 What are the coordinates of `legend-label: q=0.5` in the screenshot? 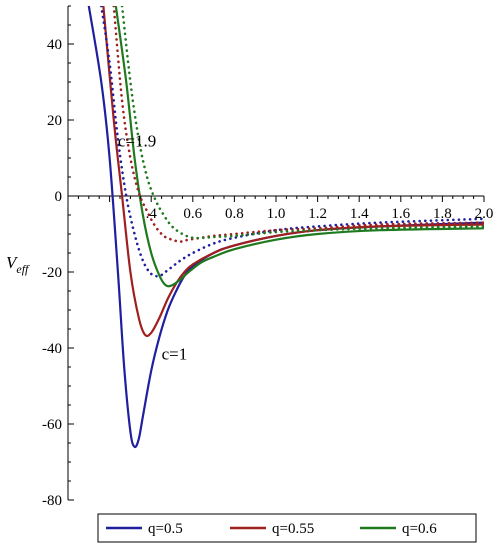 It's located at (165, 529).